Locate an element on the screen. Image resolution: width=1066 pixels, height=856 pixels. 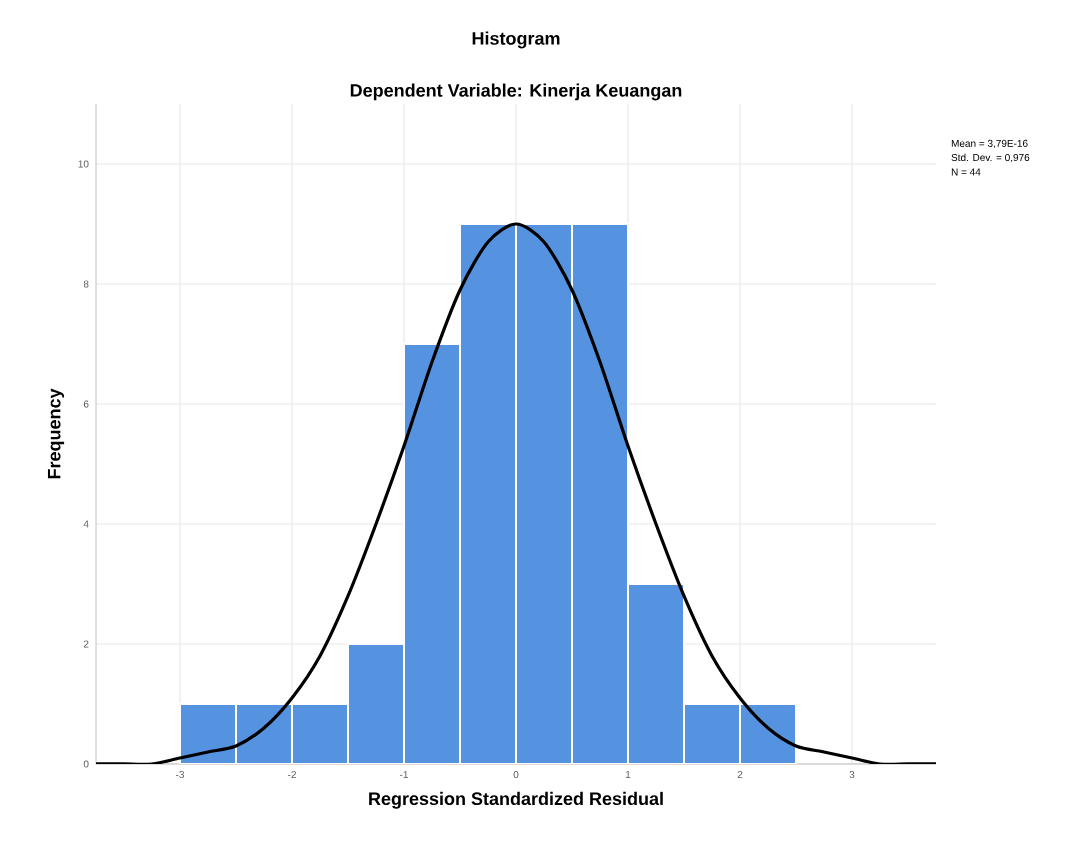
chart-title: Histogram is located at coordinates (516, 40).